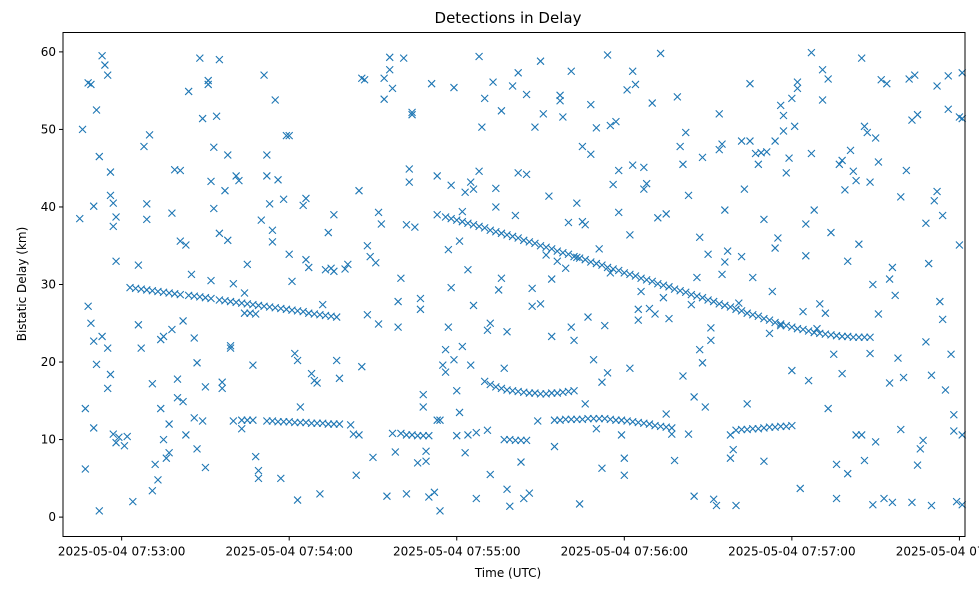 The height and width of the screenshot is (590, 979). I want to click on y-tick-label: 0, so click(52, 517).